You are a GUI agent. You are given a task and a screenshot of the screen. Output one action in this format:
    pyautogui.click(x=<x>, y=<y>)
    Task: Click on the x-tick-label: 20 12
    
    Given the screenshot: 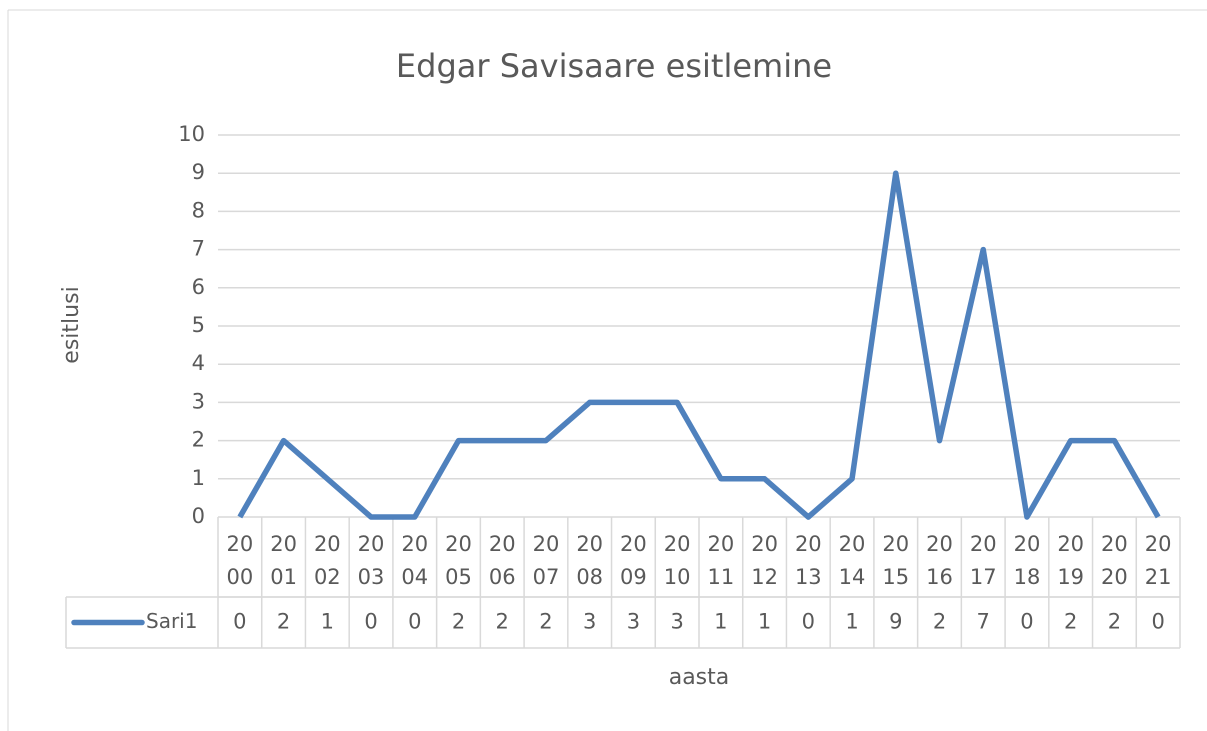 What is the action you would take?
    pyautogui.click(x=764, y=560)
    